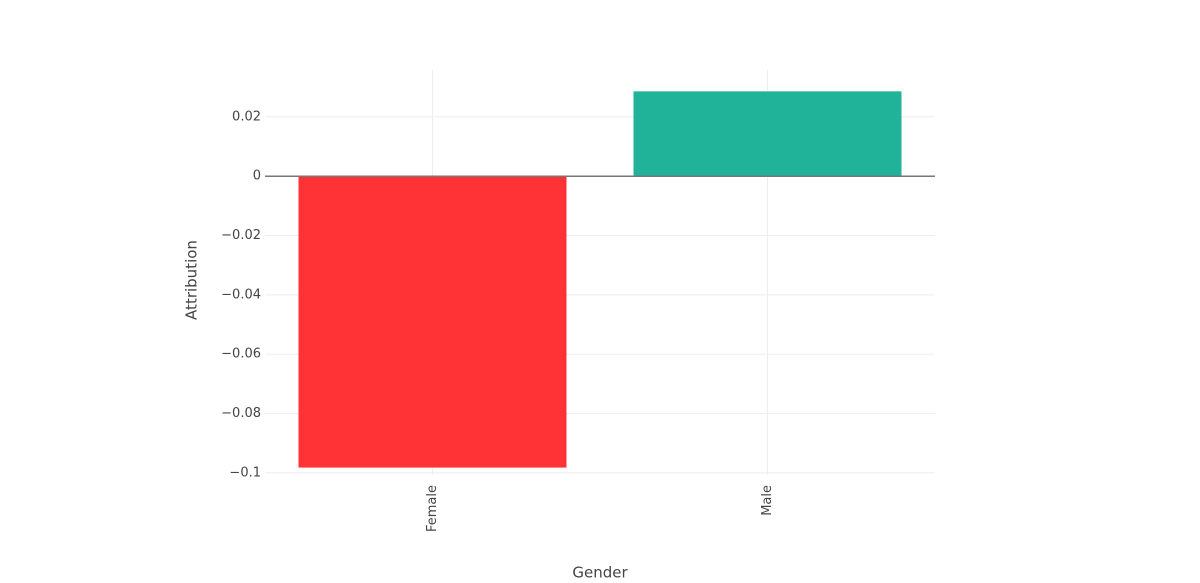 This screenshot has height=583, width=1200. I want to click on x-tick-label: Female, so click(432, 508).